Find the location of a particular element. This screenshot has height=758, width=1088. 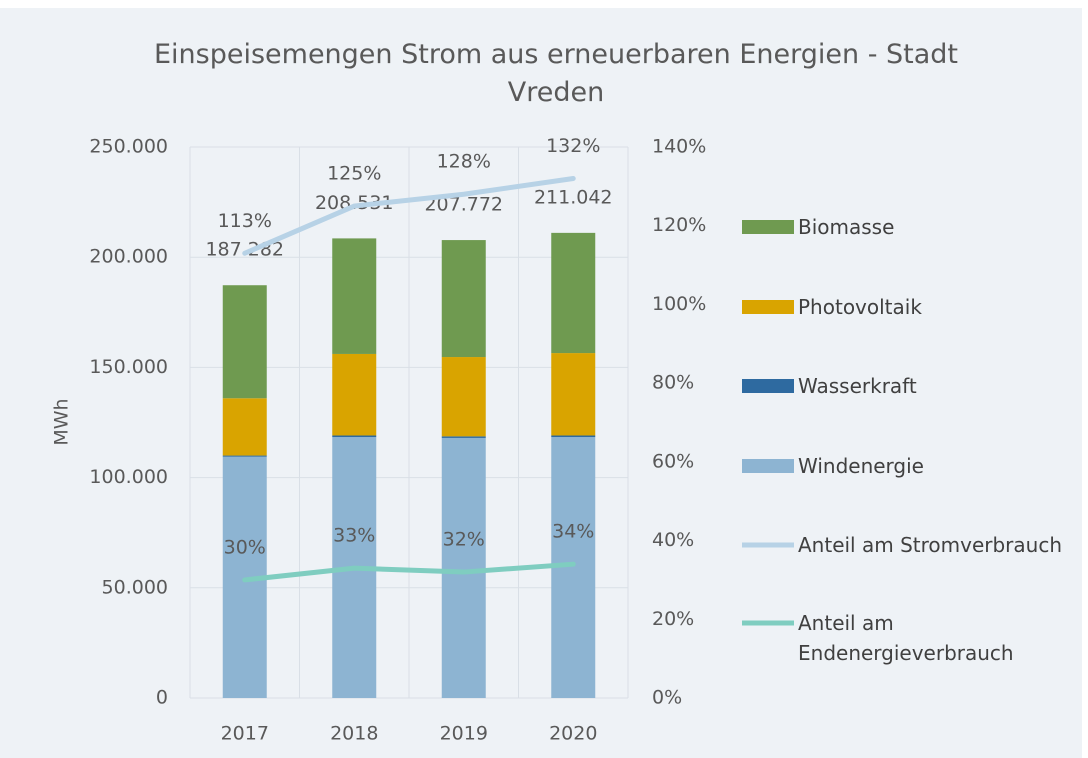

x-tick-label: 2018 is located at coordinates (354, 734).